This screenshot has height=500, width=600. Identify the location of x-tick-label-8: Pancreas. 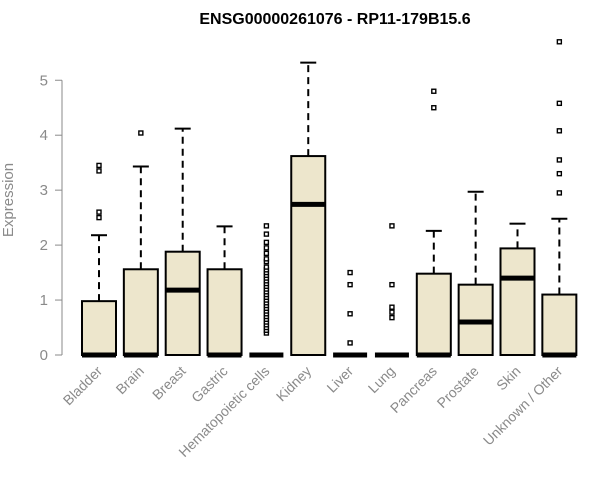
(413, 389).